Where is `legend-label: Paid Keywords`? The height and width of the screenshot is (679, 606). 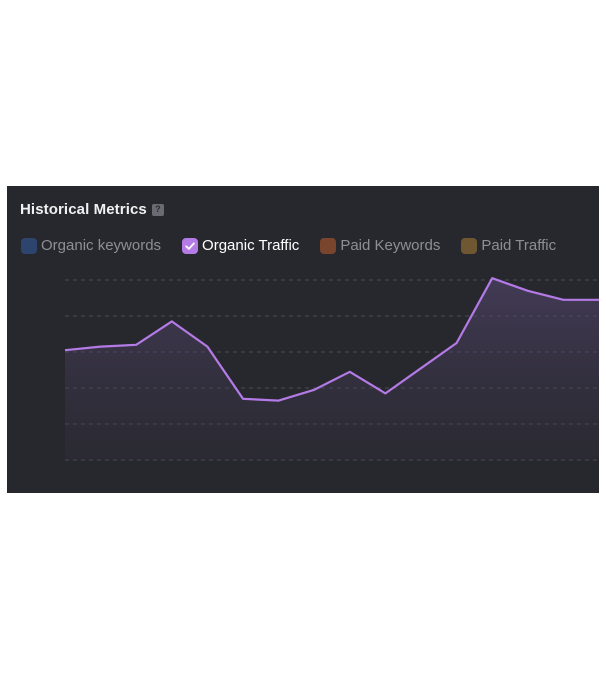 legend-label: Paid Keywords is located at coordinates (390, 245).